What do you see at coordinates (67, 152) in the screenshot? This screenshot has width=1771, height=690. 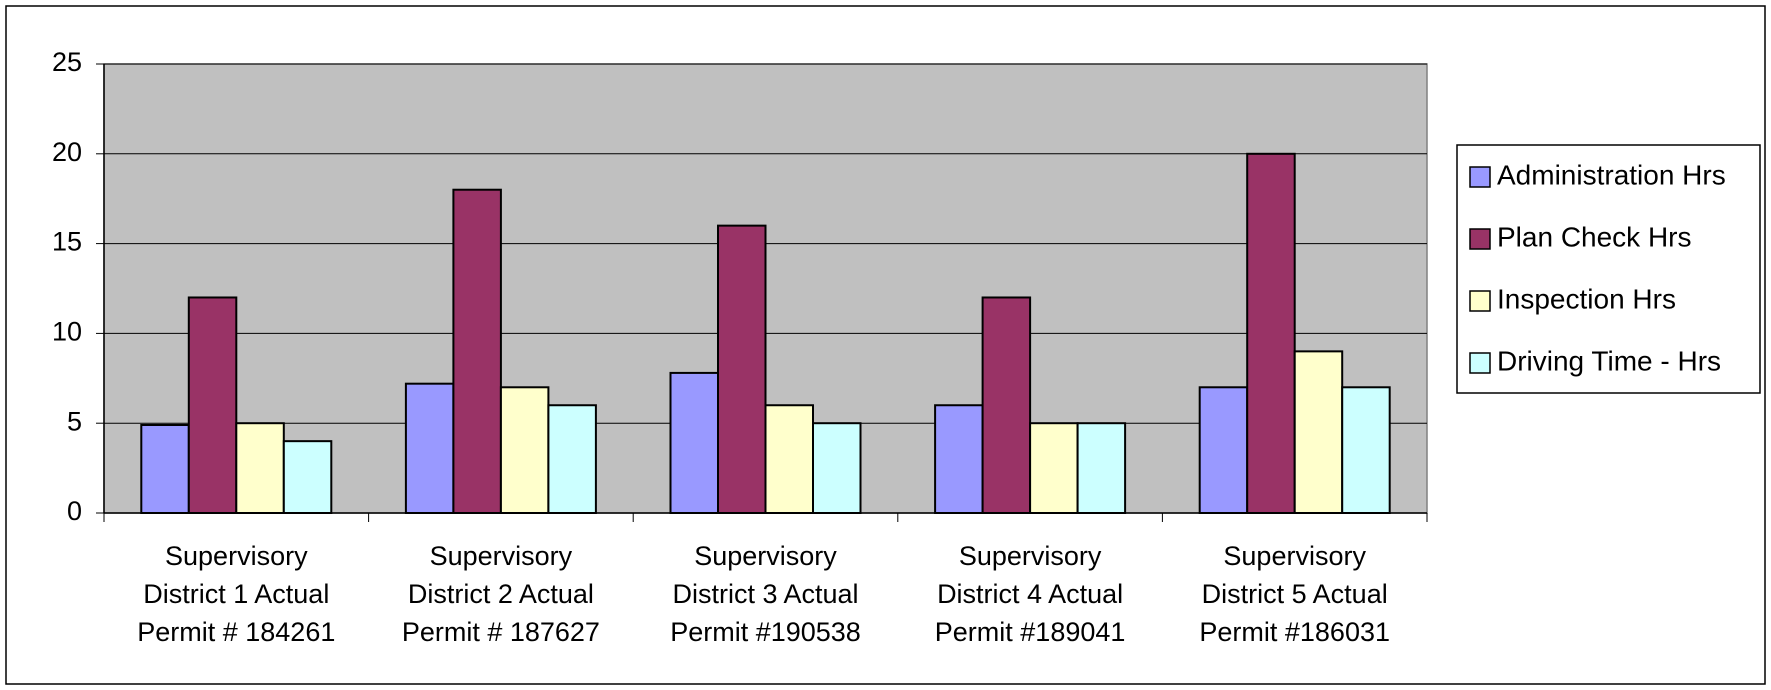 I see `y-tick-label: 20` at bounding box center [67, 152].